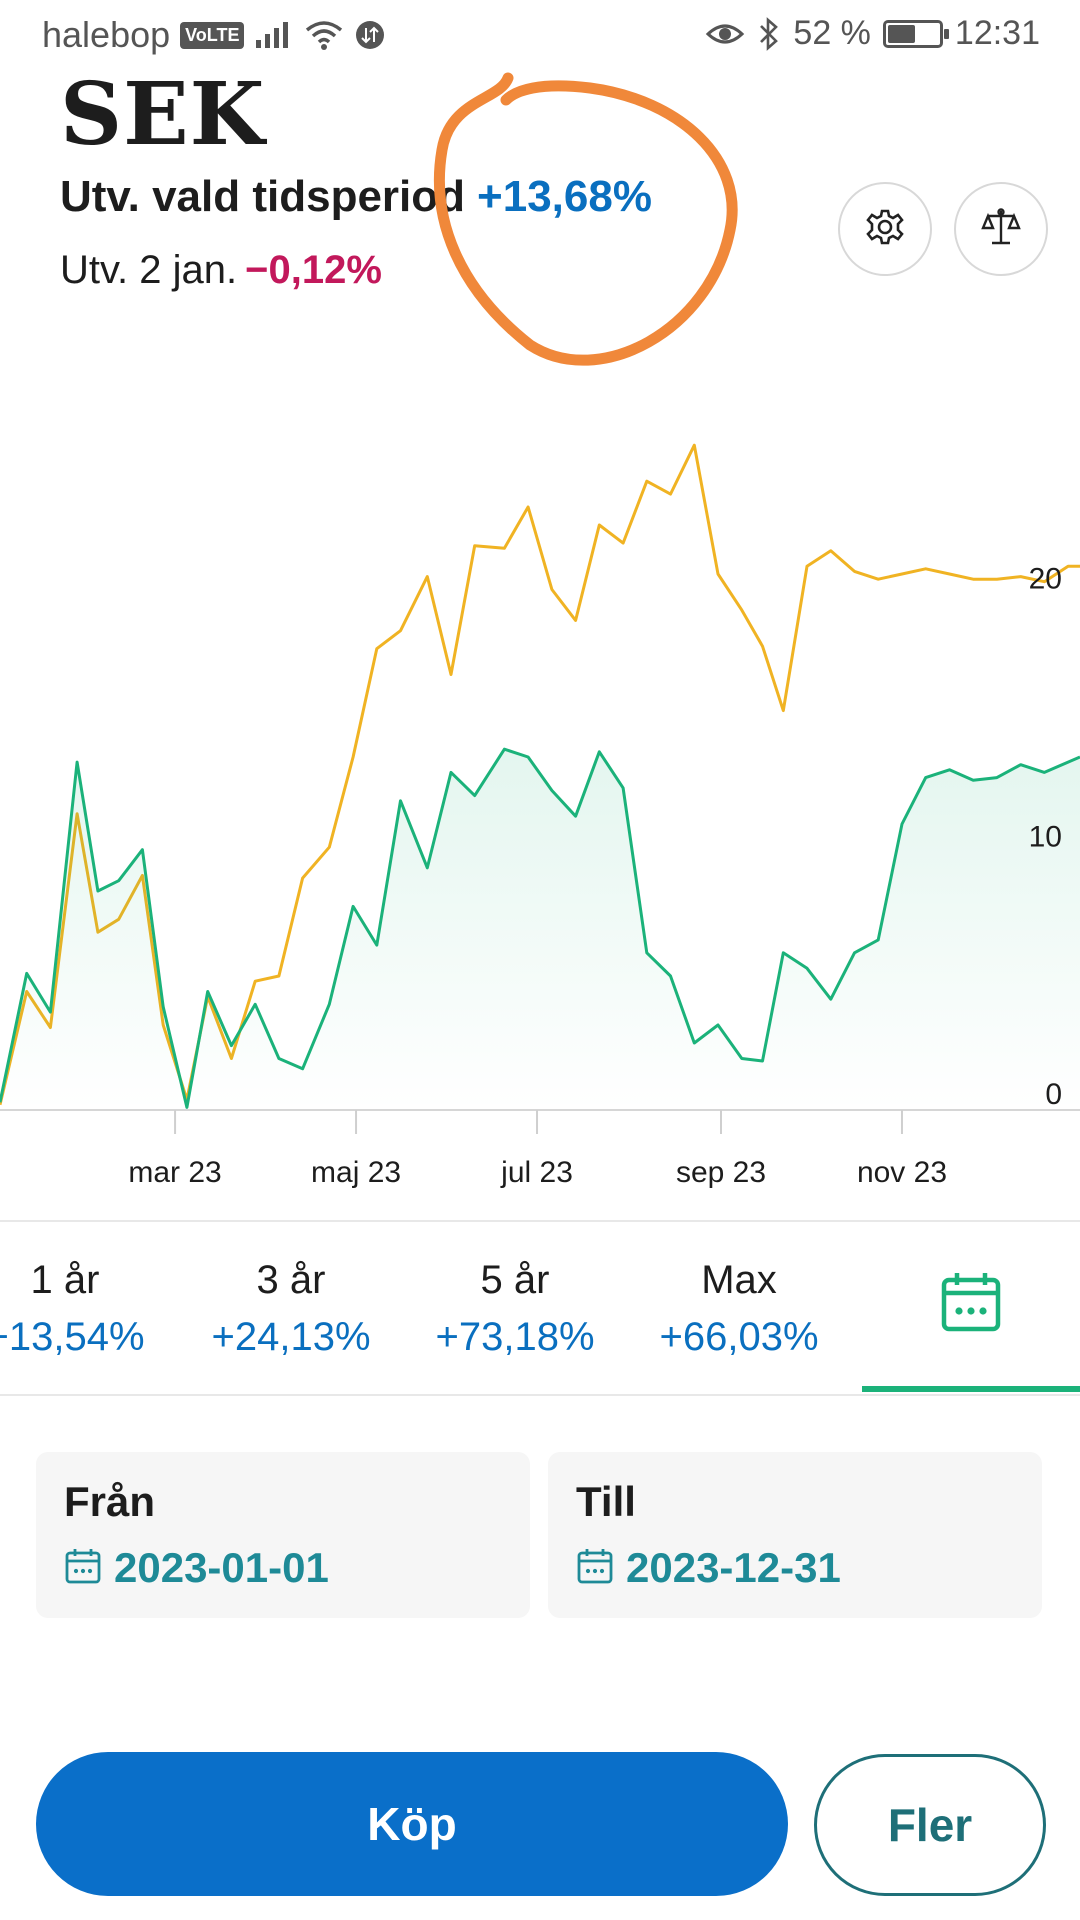 This screenshot has height=1920, width=1080. Describe the element at coordinates (997, 33) in the screenshot. I see `clock: 12:31` at that location.